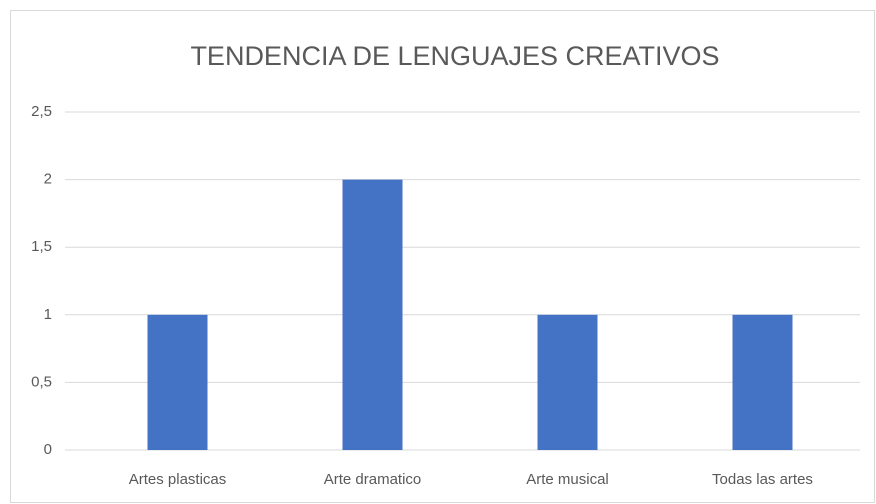 This screenshot has height=504, width=876. Describe the element at coordinates (41, 246) in the screenshot. I see `y-tick-label: 1,5` at that location.